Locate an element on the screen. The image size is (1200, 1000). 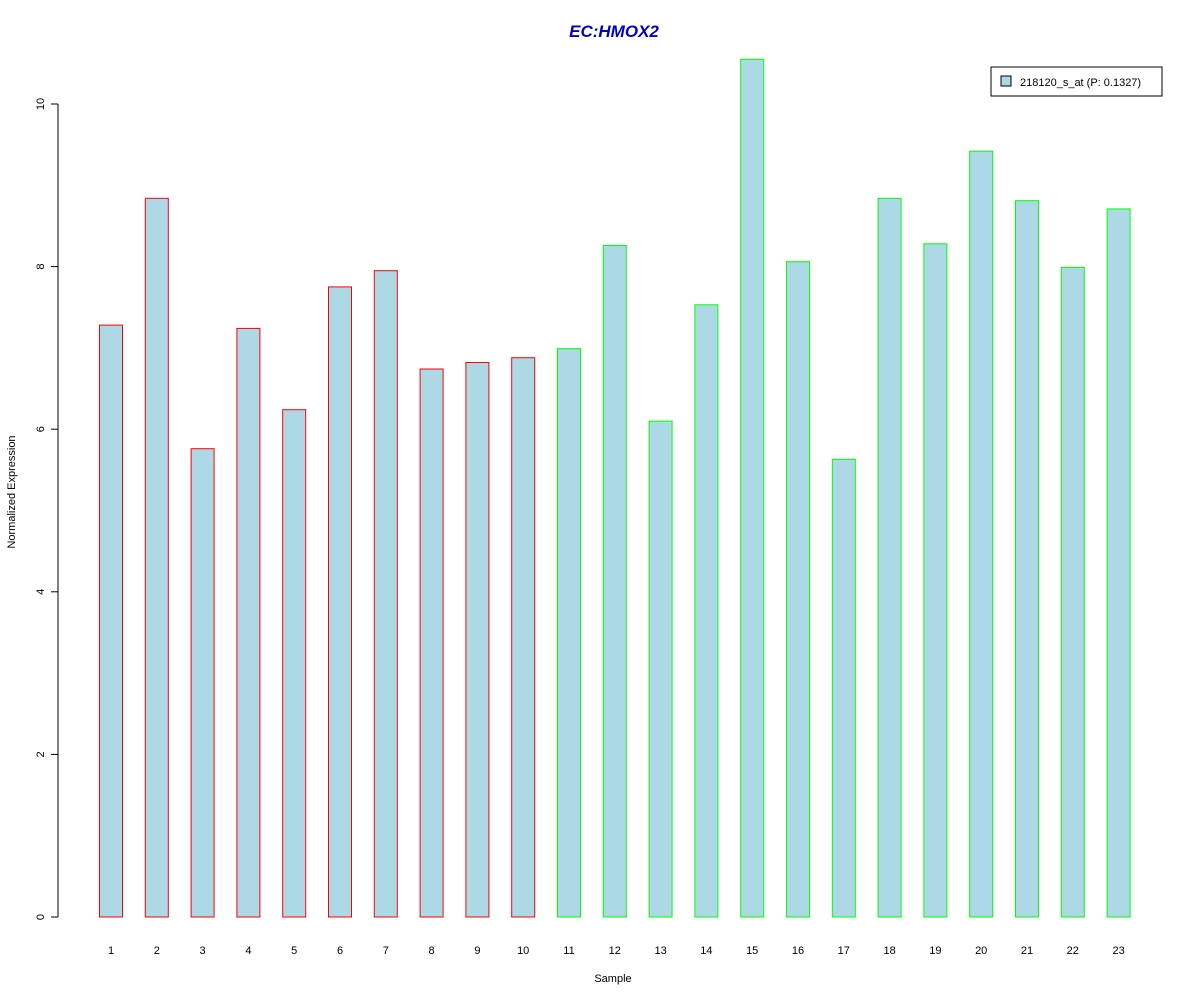
x-tick-label: 2 is located at coordinates (157, 951).